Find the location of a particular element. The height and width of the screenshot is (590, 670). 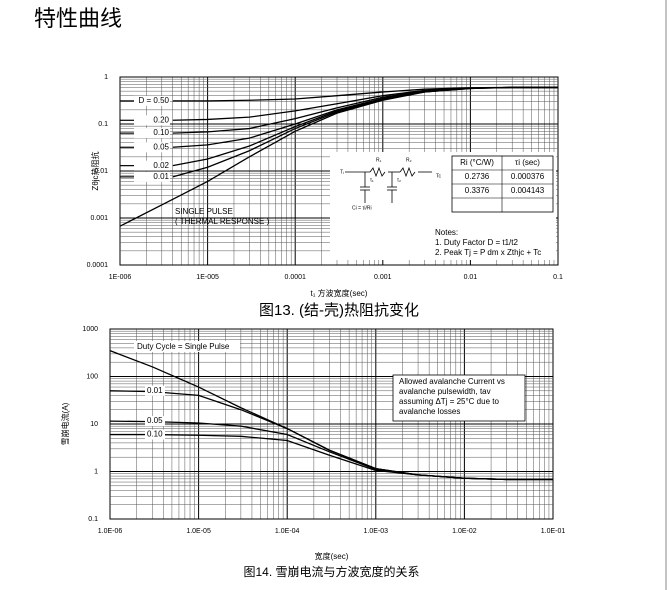

table-cell: 0.000376 is located at coordinates (528, 176).